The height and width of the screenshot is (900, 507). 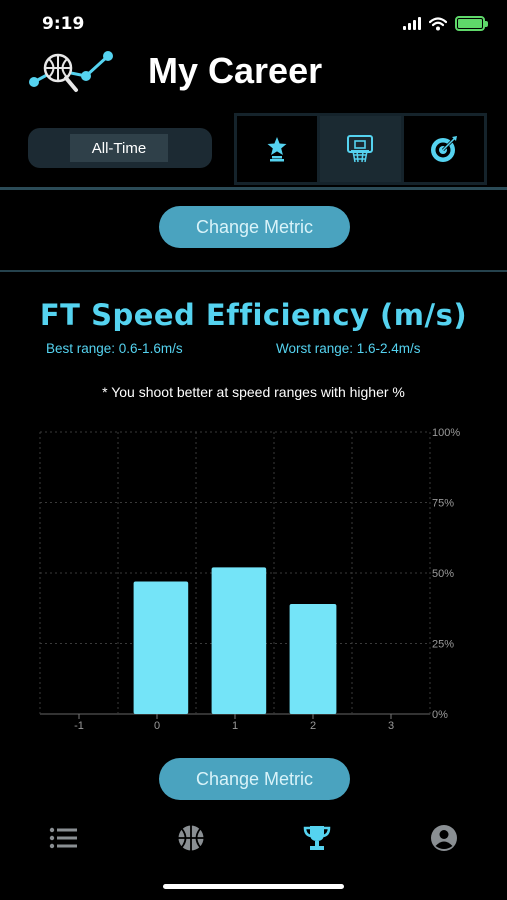 What do you see at coordinates (391, 726) in the screenshot?
I see `x-tick-label: 3` at bounding box center [391, 726].